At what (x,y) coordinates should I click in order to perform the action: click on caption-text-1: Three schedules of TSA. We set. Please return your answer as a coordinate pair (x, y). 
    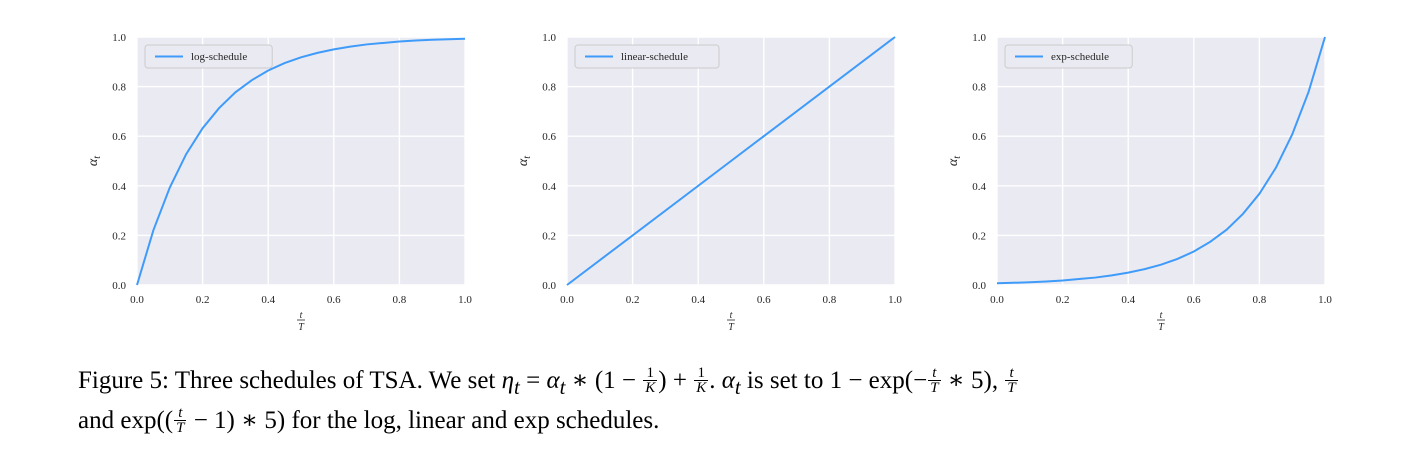
    Looking at the image, I should click on (335, 380).